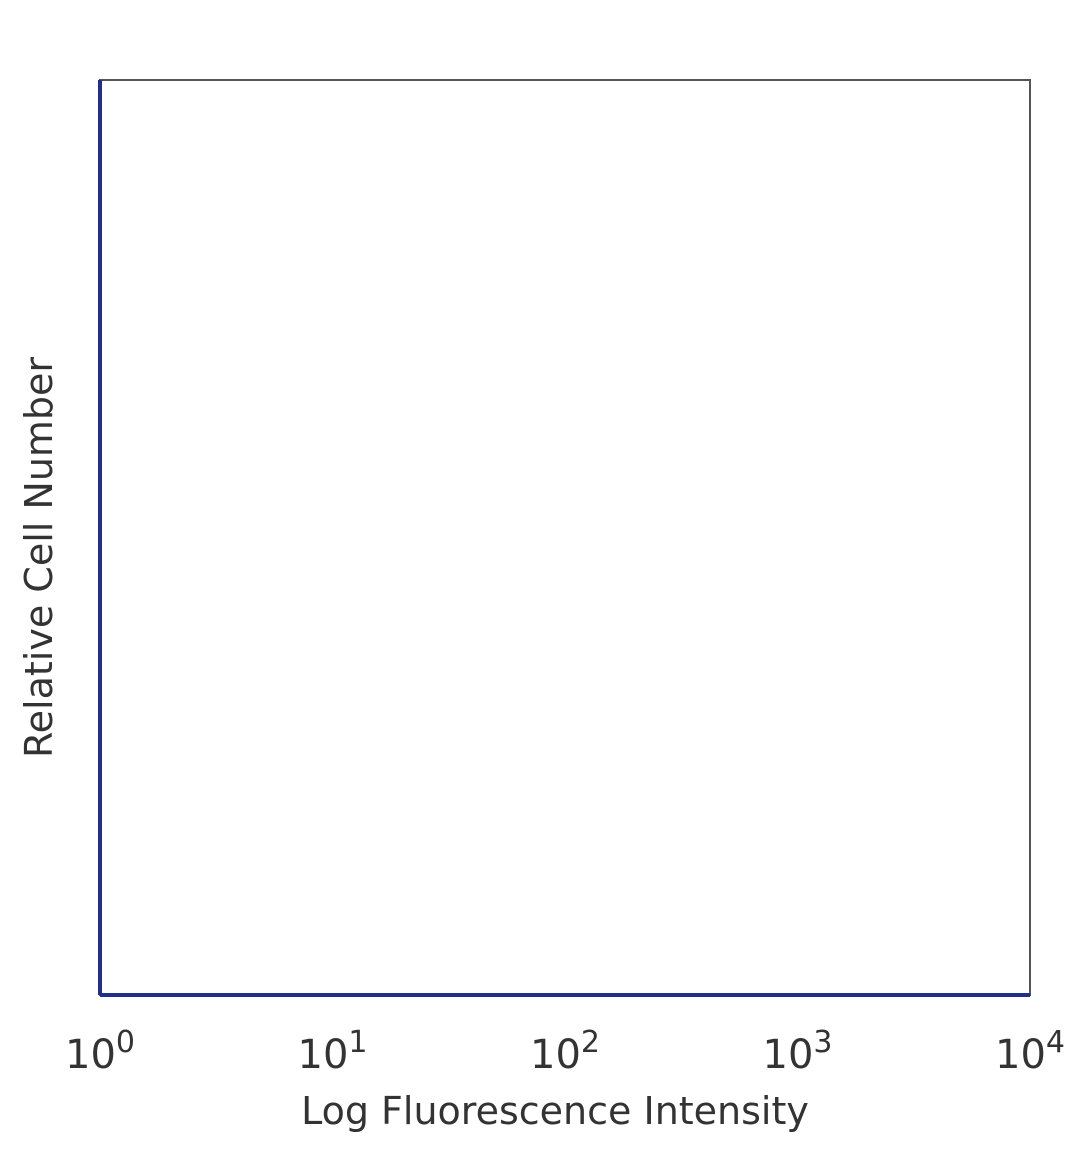 The width and height of the screenshot is (1080, 1169). Describe the element at coordinates (590, 1042) in the screenshot. I see `x-tick-exponent: 2` at that location.